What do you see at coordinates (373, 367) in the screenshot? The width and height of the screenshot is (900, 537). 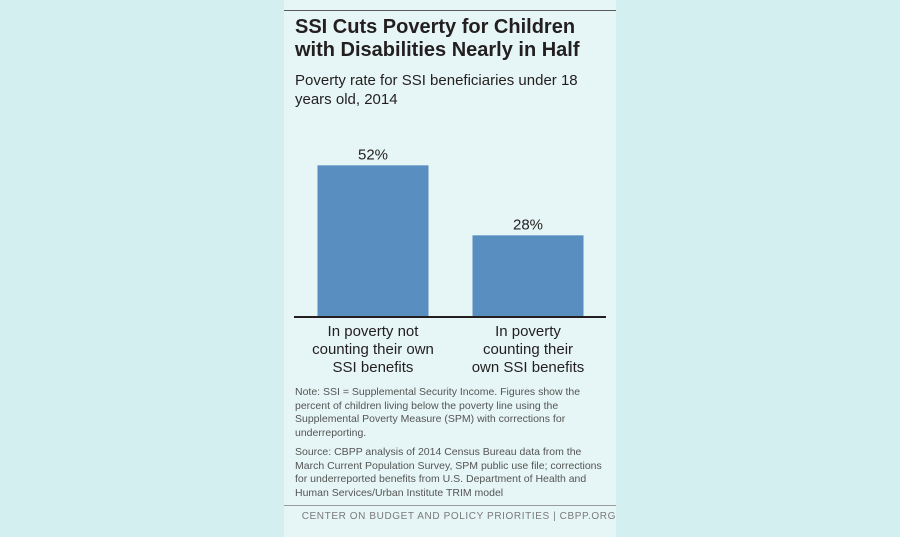 I see `category-label-line: SSI benefits` at bounding box center [373, 367].